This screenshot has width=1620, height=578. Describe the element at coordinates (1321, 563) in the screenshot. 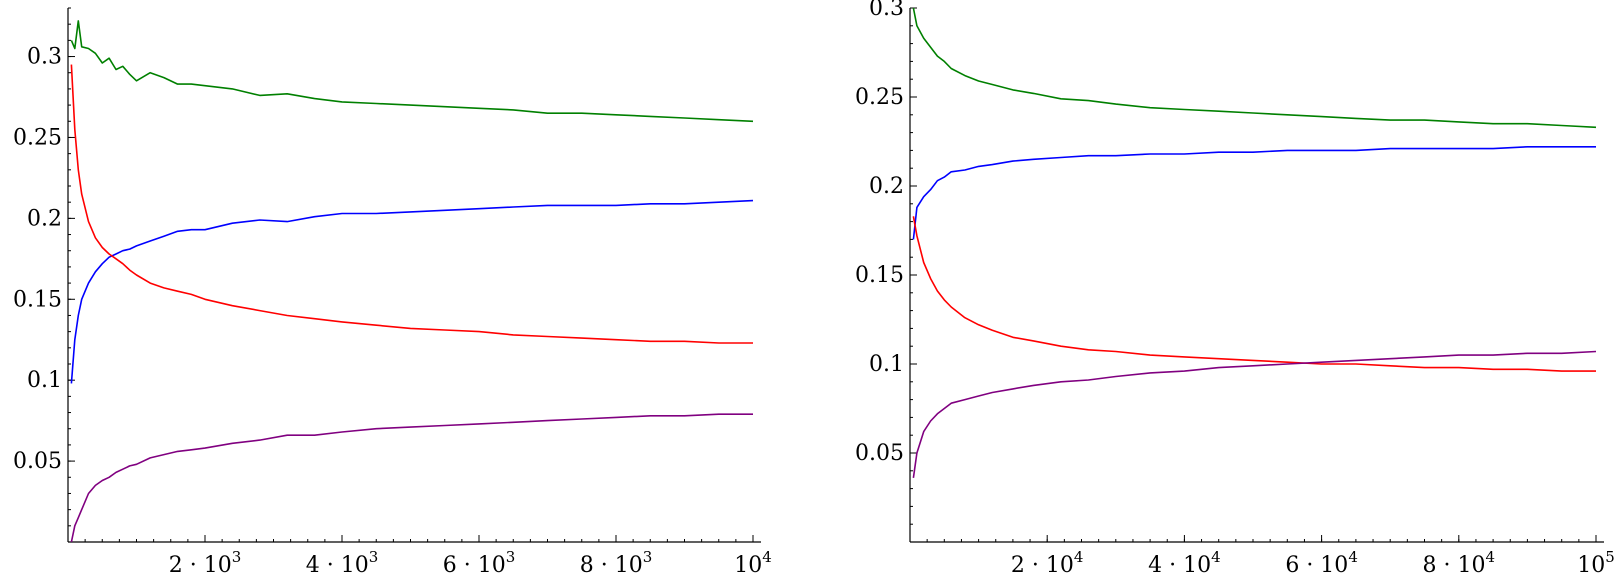

I see `x-tick-label: 6 · 10⁴` at that location.